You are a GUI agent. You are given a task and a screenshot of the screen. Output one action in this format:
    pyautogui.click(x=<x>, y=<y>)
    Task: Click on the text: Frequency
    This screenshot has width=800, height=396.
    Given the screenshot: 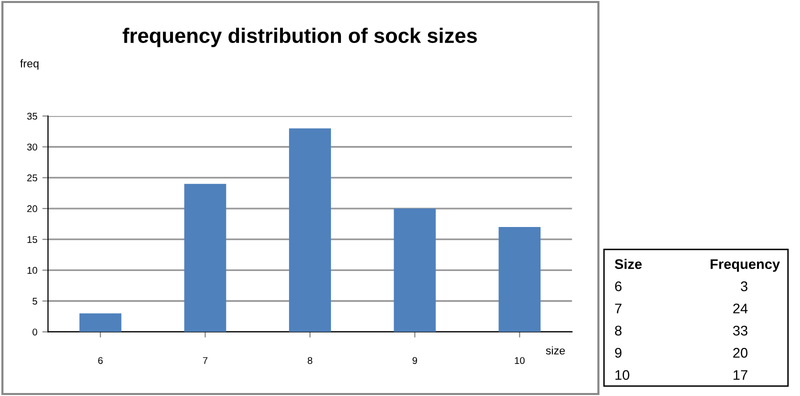 What is the action you would take?
    pyautogui.click(x=745, y=265)
    